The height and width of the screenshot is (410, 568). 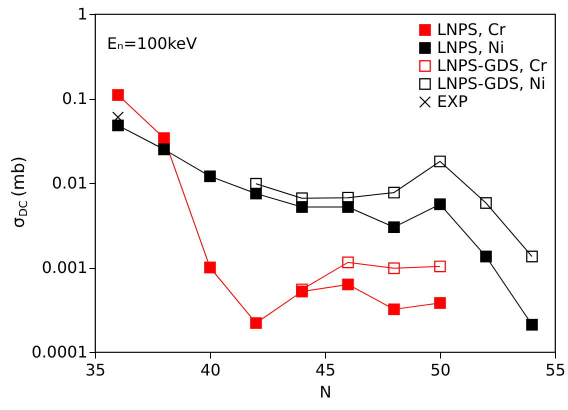 What do you see at coordinates (60, 352) in the screenshot?
I see `y-tick-label: 0.0001` at bounding box center [60, 352].